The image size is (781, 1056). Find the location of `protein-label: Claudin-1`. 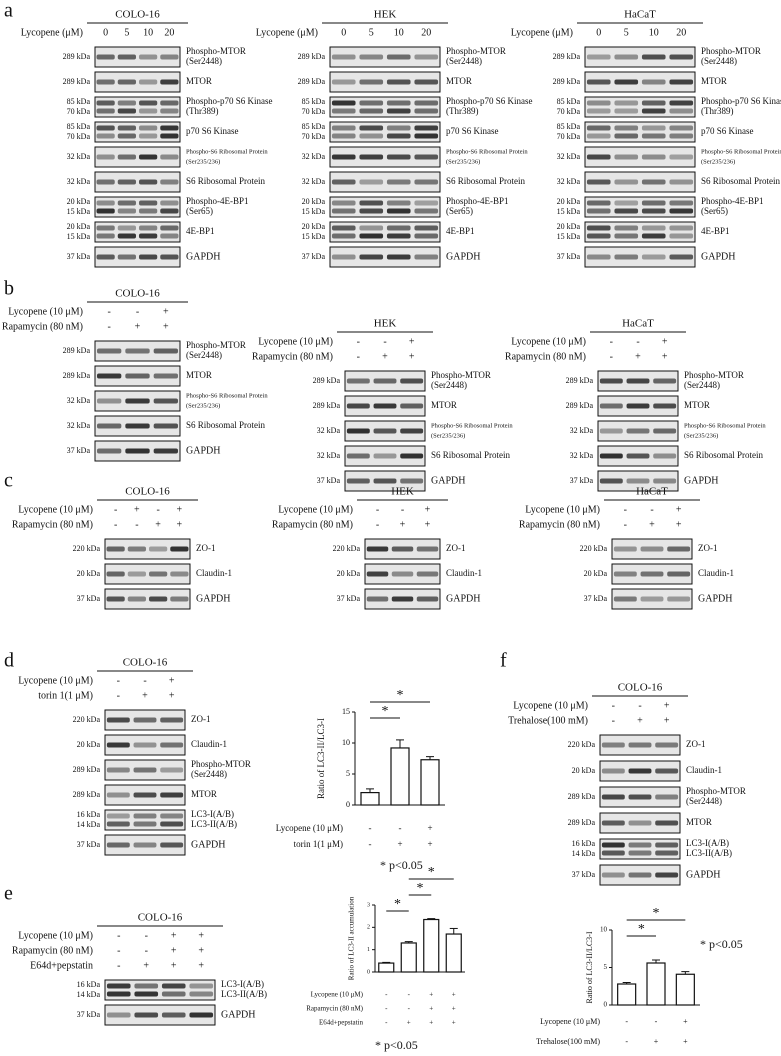

protein-label: Claudin-1 is located at coordinates (704, 770).